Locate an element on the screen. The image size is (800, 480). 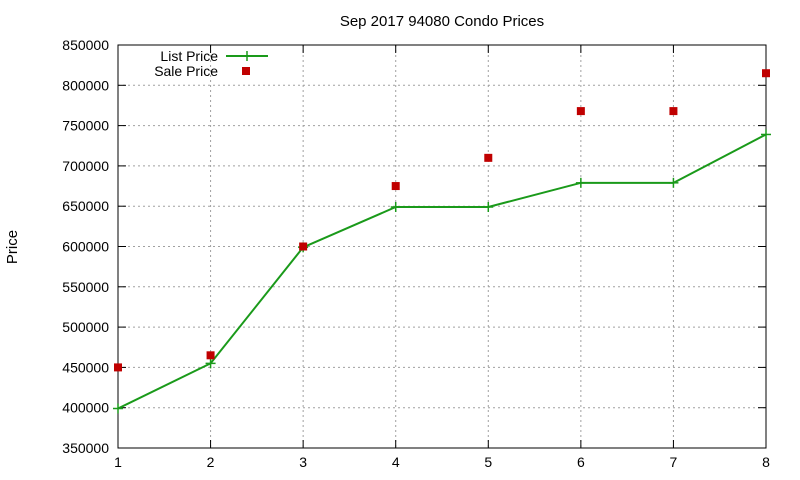
y-tick-label: 450000 is located at coordinates (85, 367).